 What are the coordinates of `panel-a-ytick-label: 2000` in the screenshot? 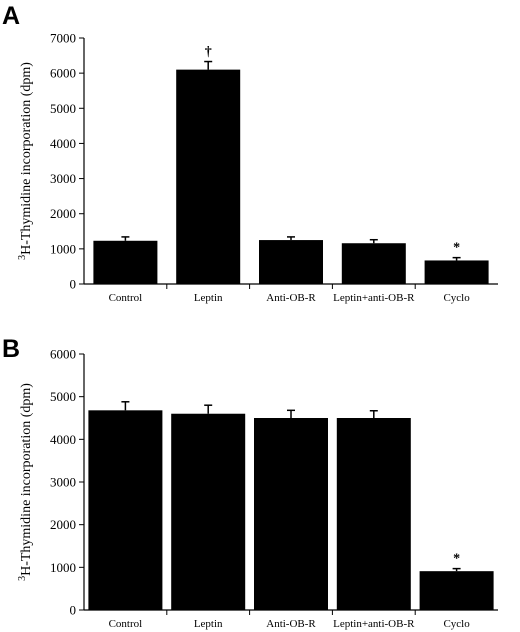 It's located at (63, 213).